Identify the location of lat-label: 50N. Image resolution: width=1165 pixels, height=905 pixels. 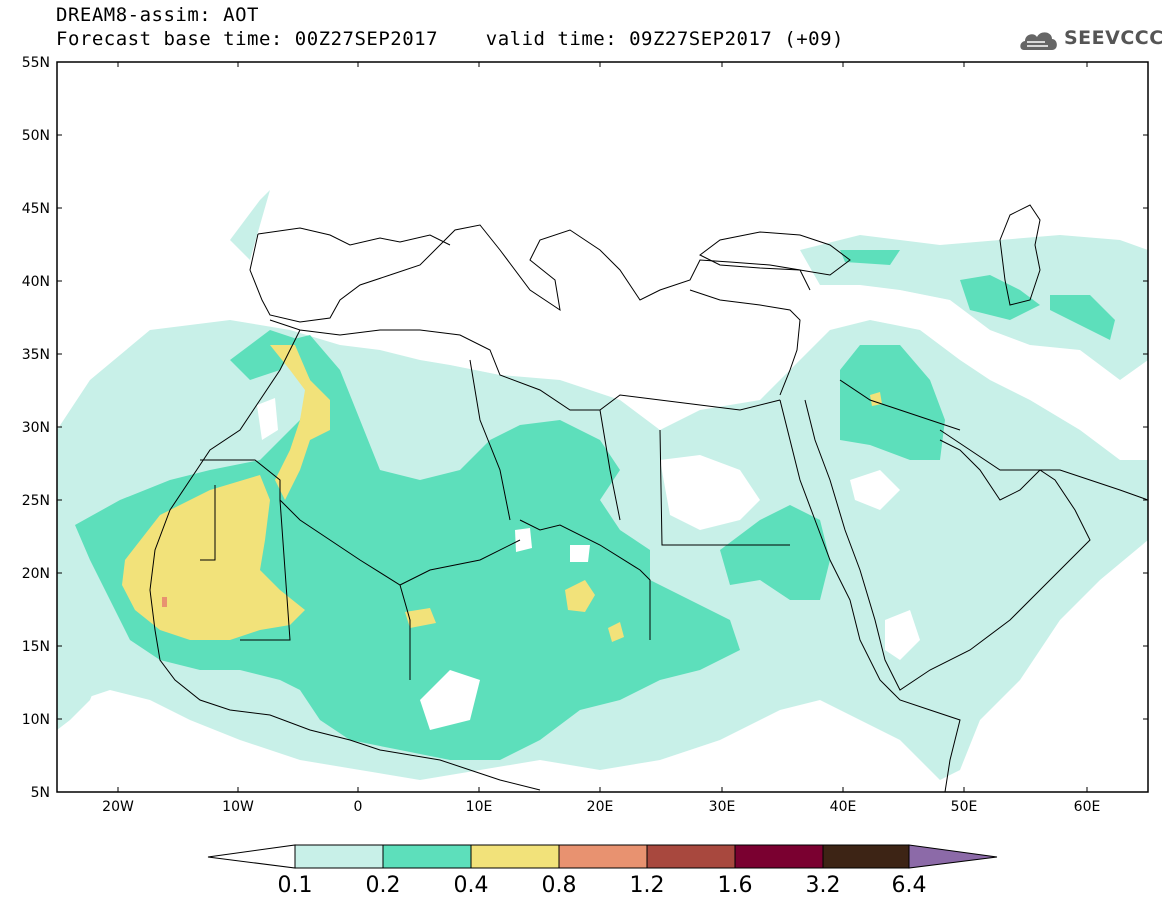
(36, 136).